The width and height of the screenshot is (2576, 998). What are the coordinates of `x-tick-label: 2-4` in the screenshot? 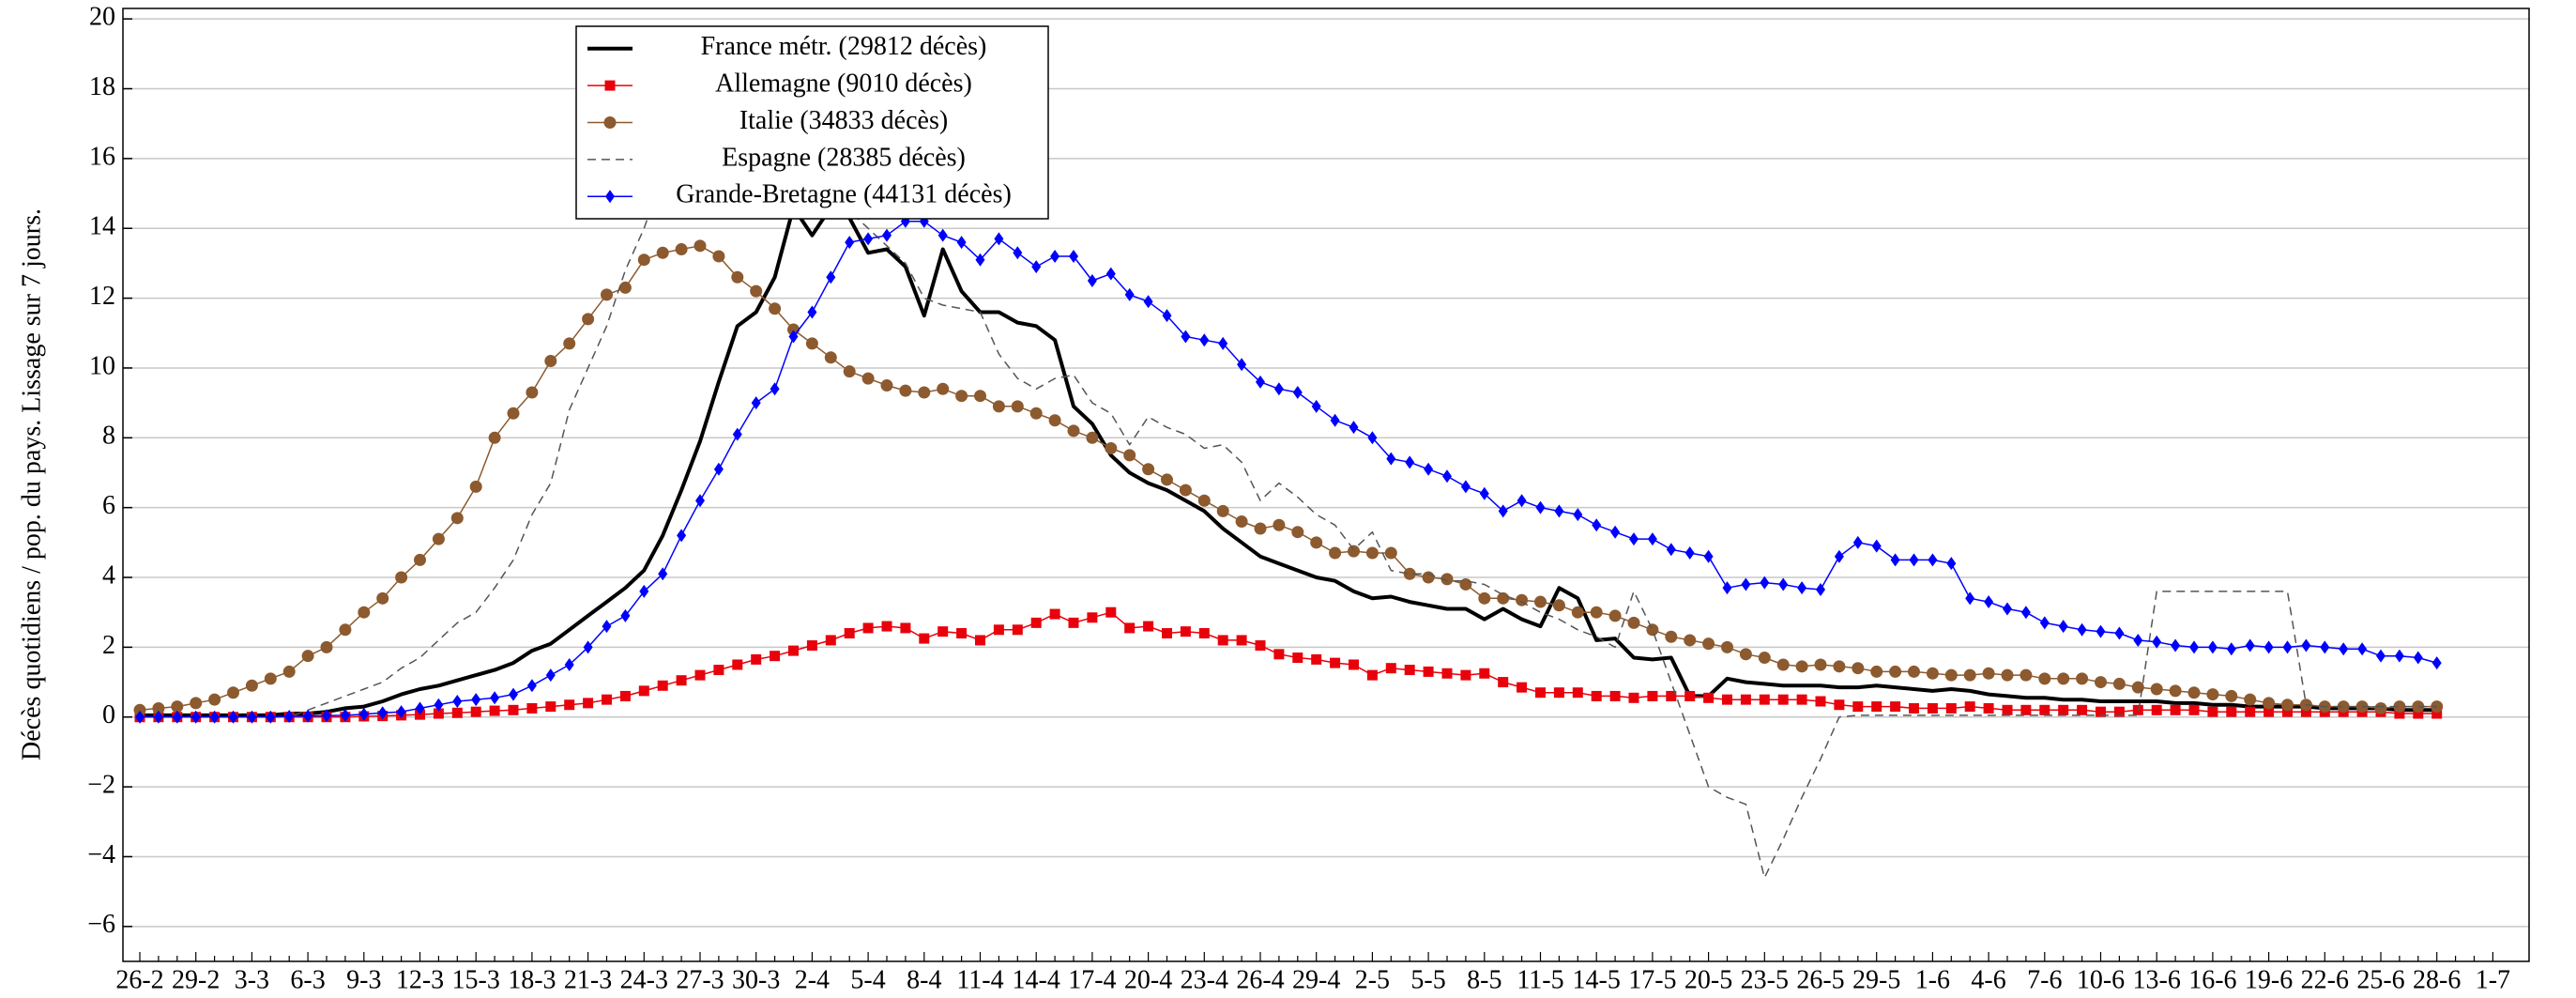 It's located at (812, 979).